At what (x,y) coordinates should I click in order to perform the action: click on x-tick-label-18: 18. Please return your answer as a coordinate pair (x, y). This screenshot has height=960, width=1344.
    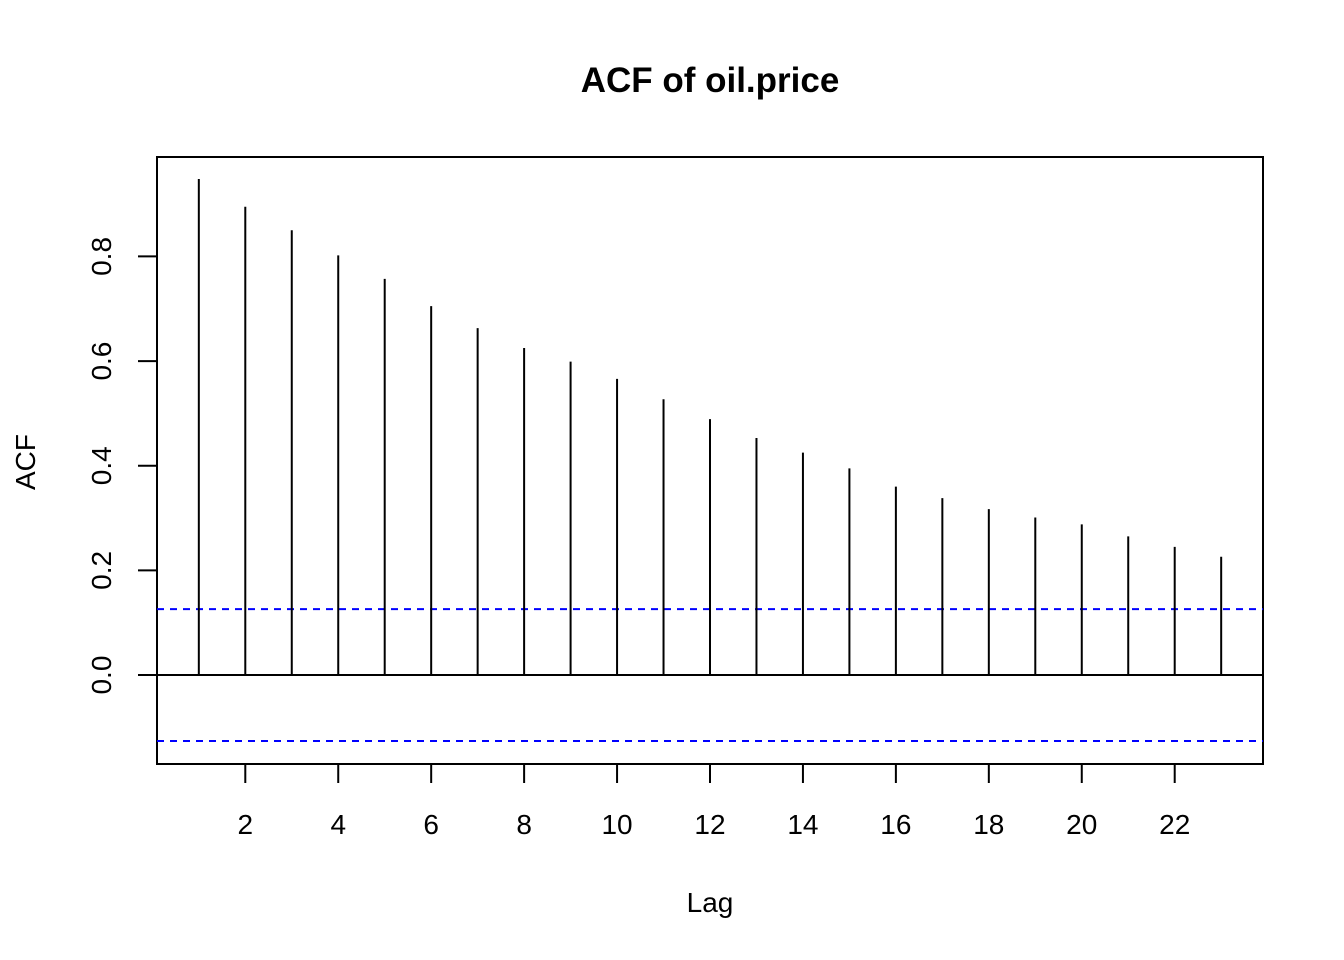
    Looking at the image, I should click on (988, 824).